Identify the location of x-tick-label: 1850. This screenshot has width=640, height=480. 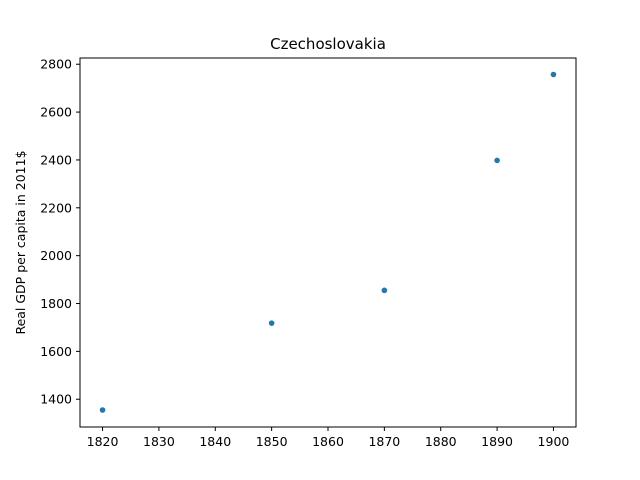
(272, 441).